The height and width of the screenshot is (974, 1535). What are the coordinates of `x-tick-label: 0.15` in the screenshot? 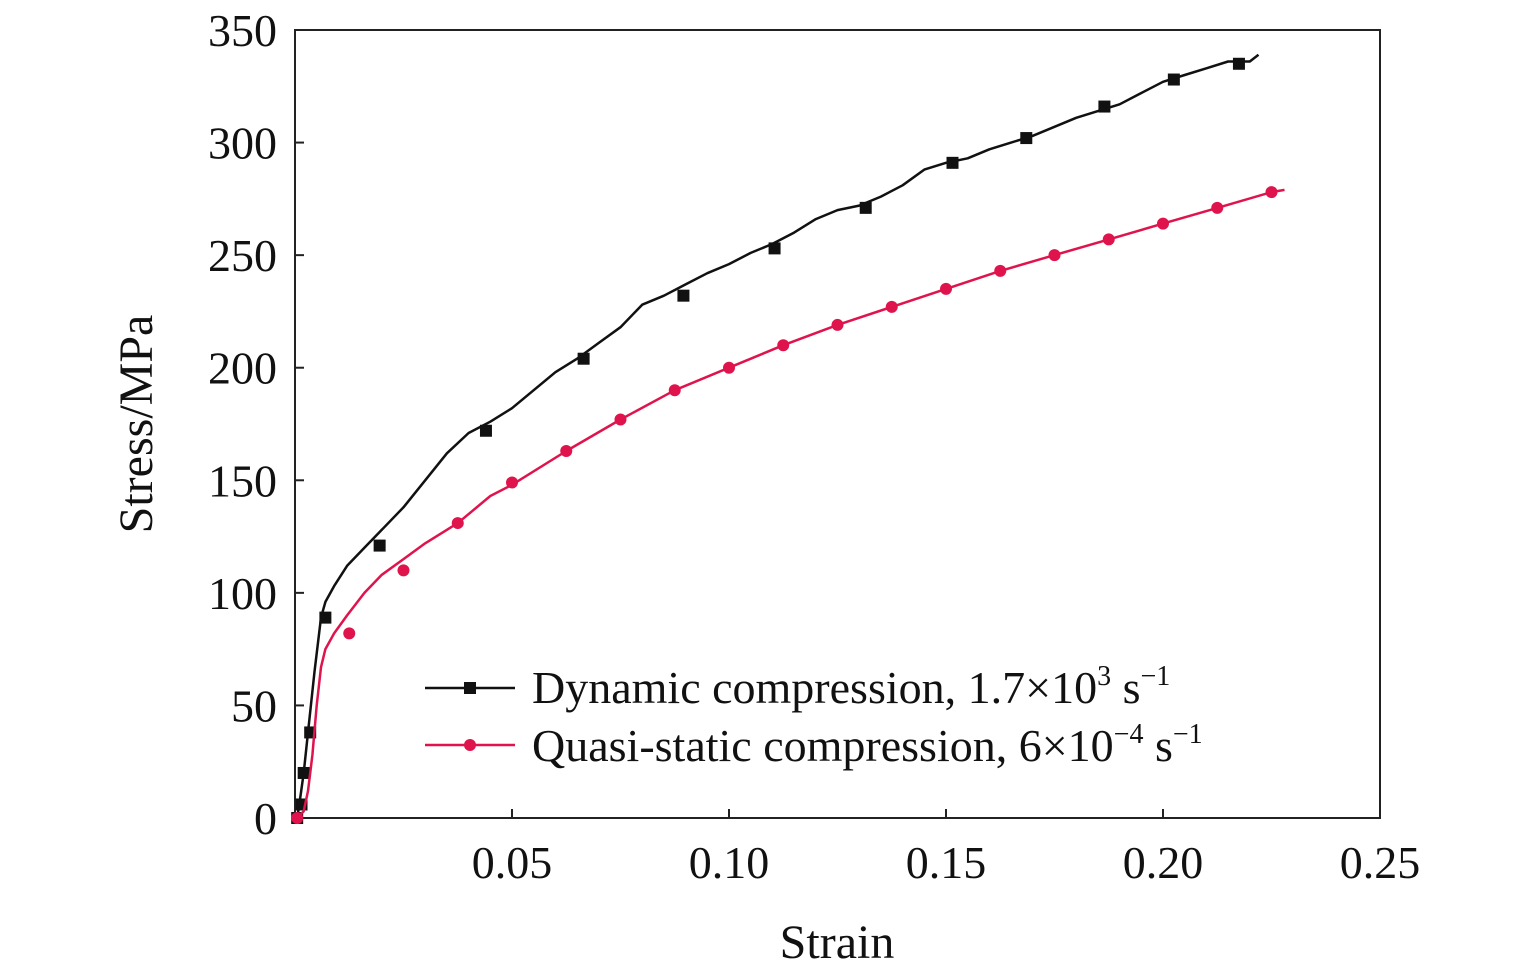 It's located at (946, 862).